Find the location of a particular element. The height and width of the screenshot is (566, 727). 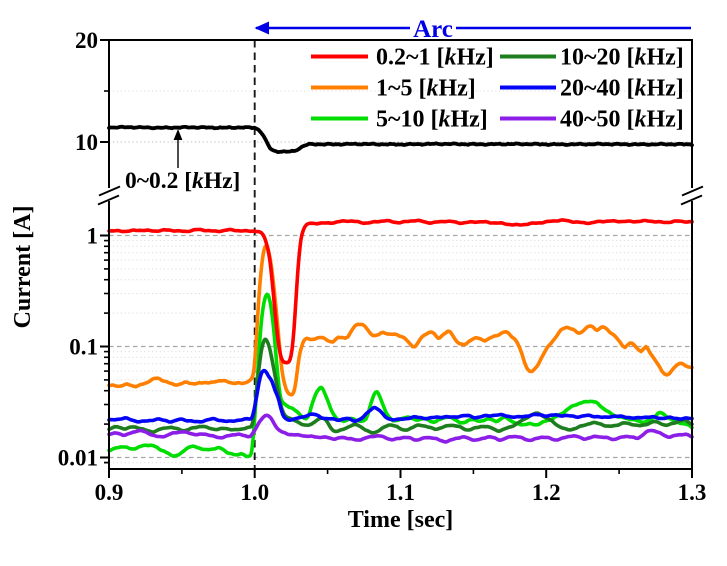

svg-text: Time [sec] is located at coordinates (401, 520).